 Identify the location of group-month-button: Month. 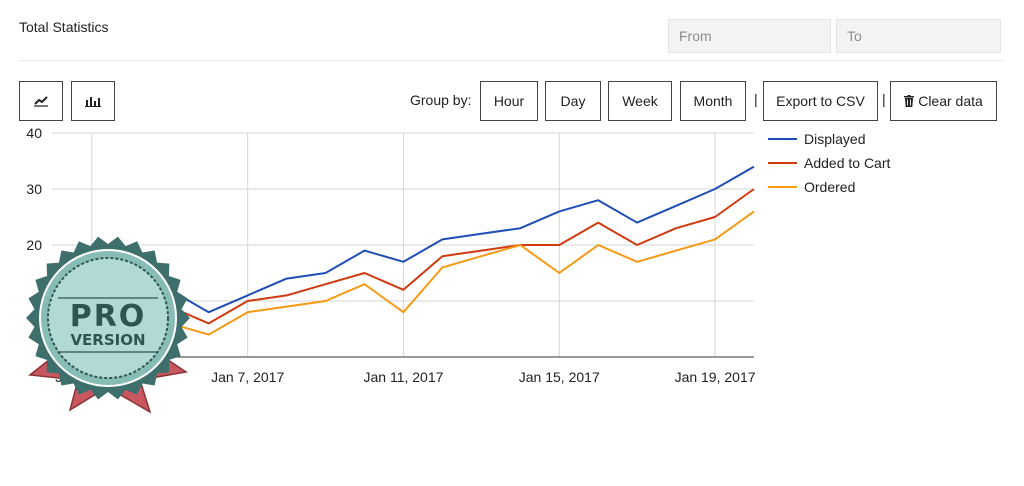
(713, 101).